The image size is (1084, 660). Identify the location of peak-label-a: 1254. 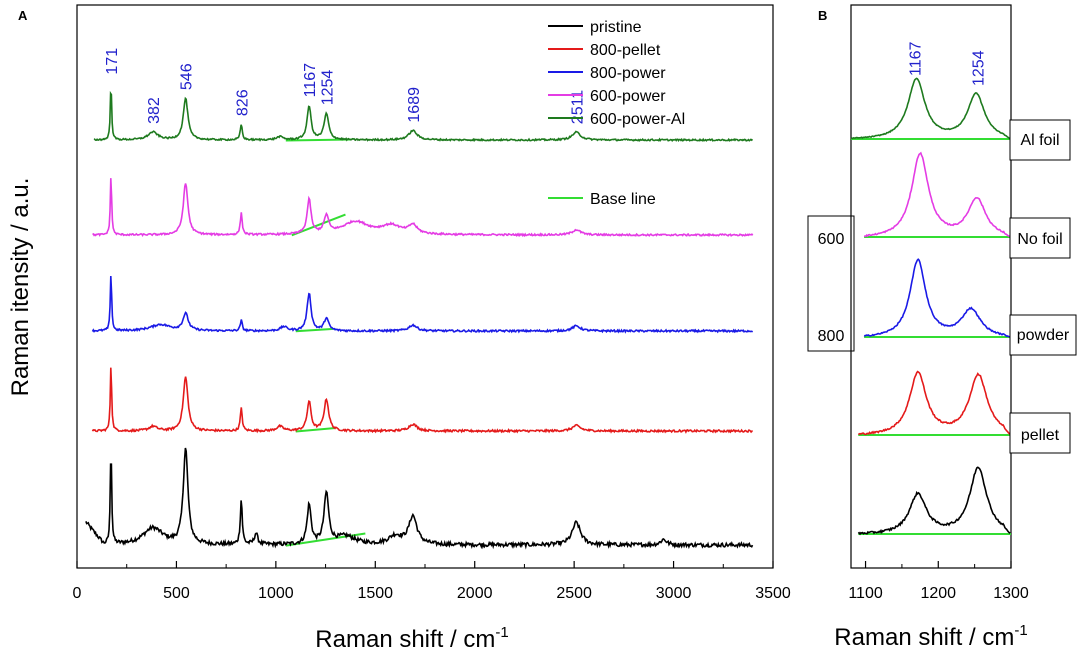
(327, 88).